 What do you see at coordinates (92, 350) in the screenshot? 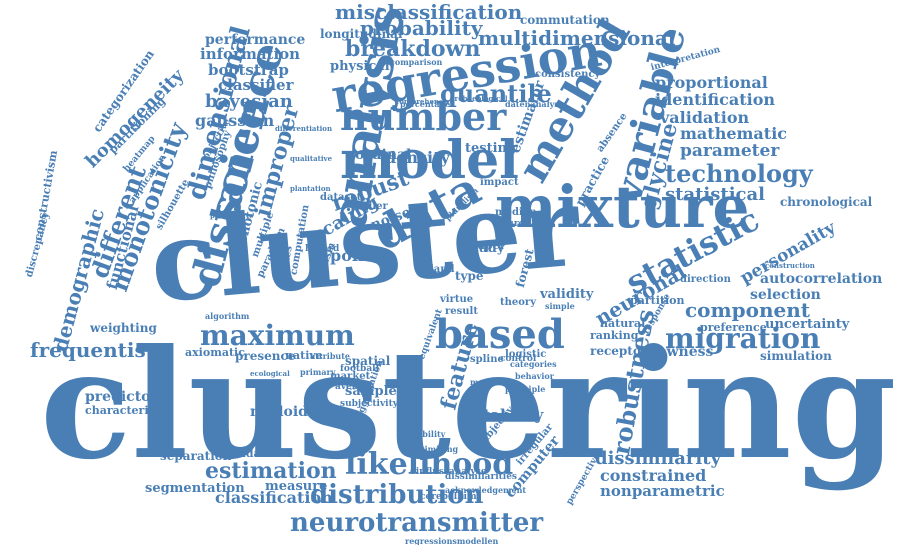
I see `cloud-word: frequentist` at bounding box center [92, 350].